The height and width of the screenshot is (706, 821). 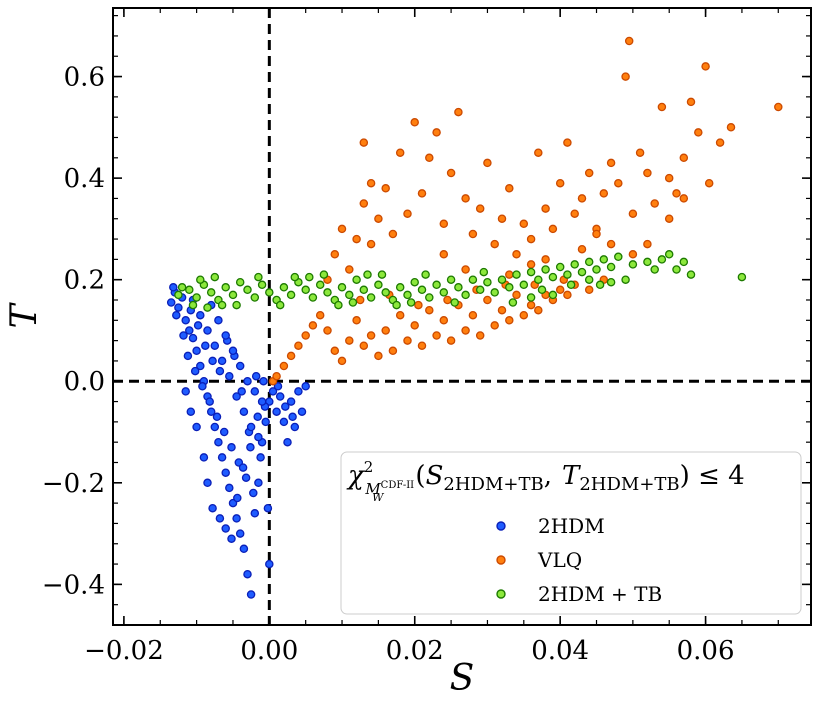 I want to click on x-tick-label: −0.02, so click(x=124, y=651).